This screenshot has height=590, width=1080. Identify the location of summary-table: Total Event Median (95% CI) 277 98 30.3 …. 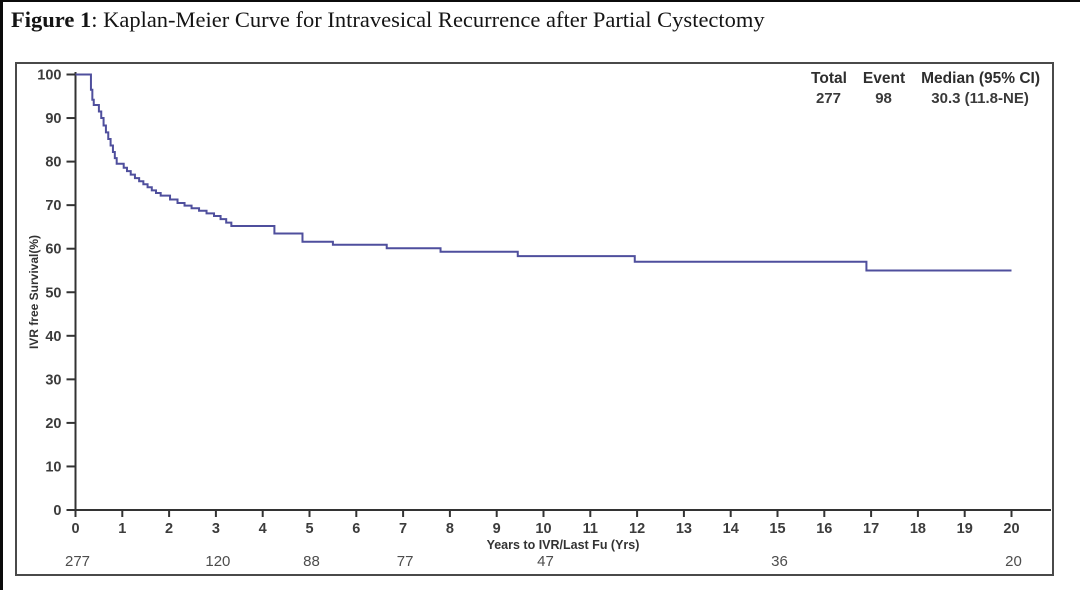
(917, 89).